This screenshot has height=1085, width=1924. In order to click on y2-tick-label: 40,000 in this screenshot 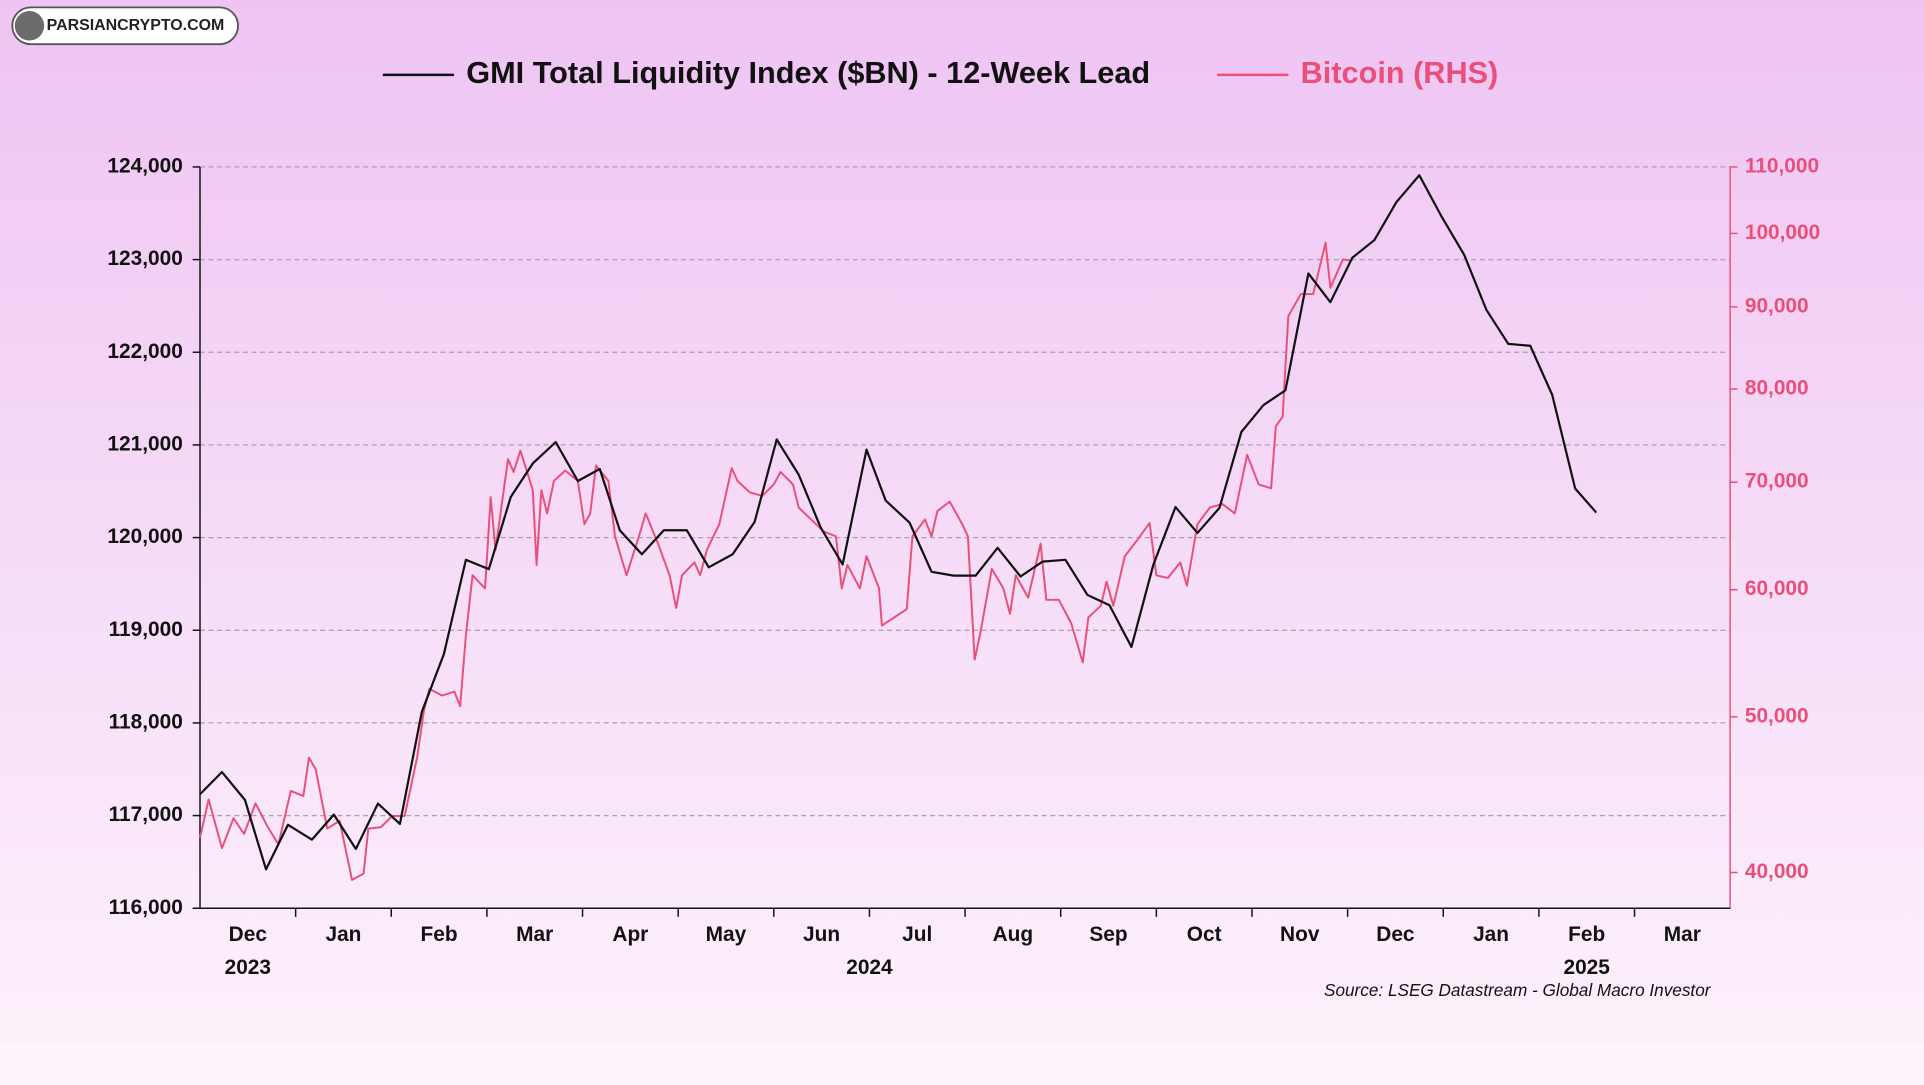, I will do `click(1777, 871)`.